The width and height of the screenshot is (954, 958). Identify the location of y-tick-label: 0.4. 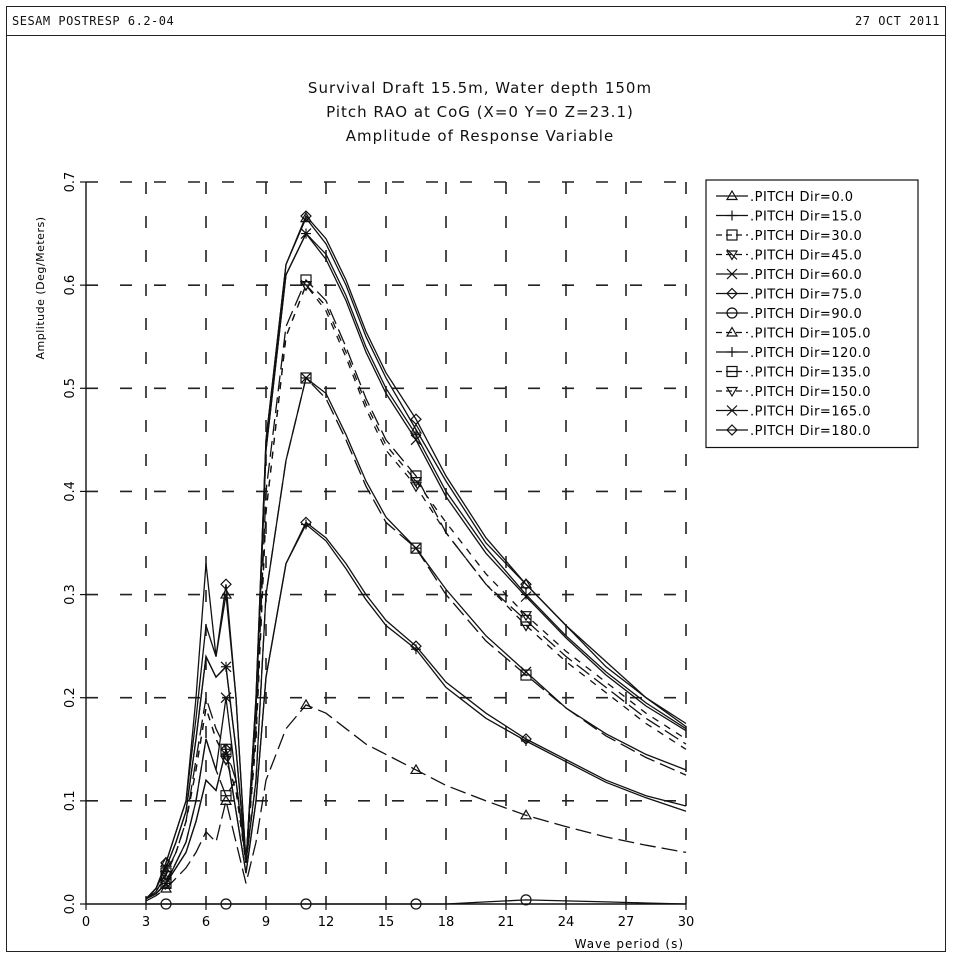
(70, 491).